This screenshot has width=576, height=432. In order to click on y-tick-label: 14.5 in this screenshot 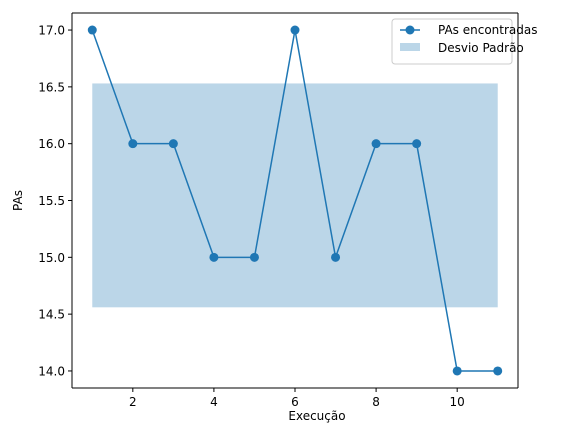, I will do `click(51, 315)`.